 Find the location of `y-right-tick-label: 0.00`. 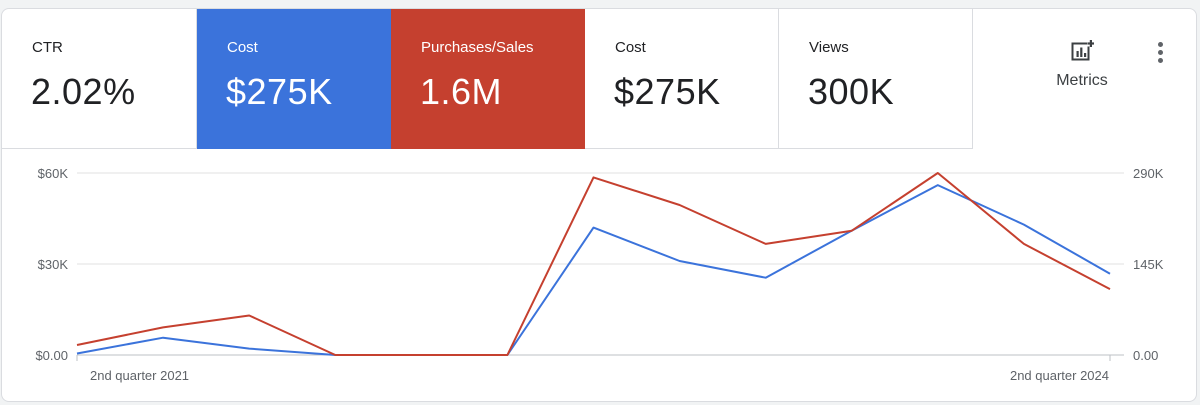

y-right-tick-label: 0.00 is located at coordinates (1145, 355).